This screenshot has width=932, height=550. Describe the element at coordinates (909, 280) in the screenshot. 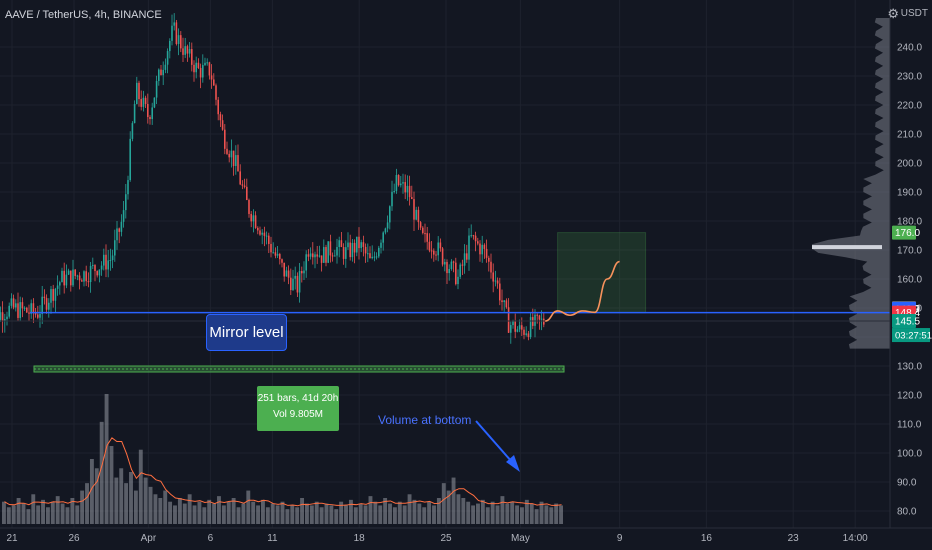

I see `price-tick-label: 160.0` at that location.